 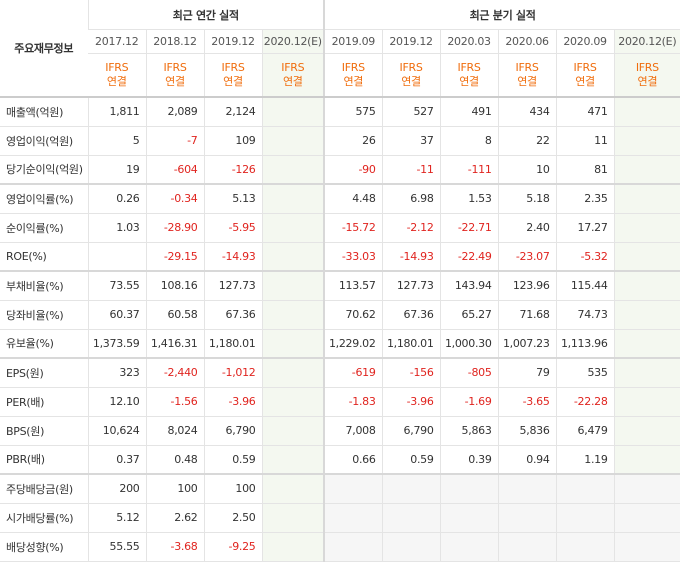 What do you see at coordinates (44, 257) in the screenshot?
I see `row-label: ROE(%)` at bounding box center [44, 257].